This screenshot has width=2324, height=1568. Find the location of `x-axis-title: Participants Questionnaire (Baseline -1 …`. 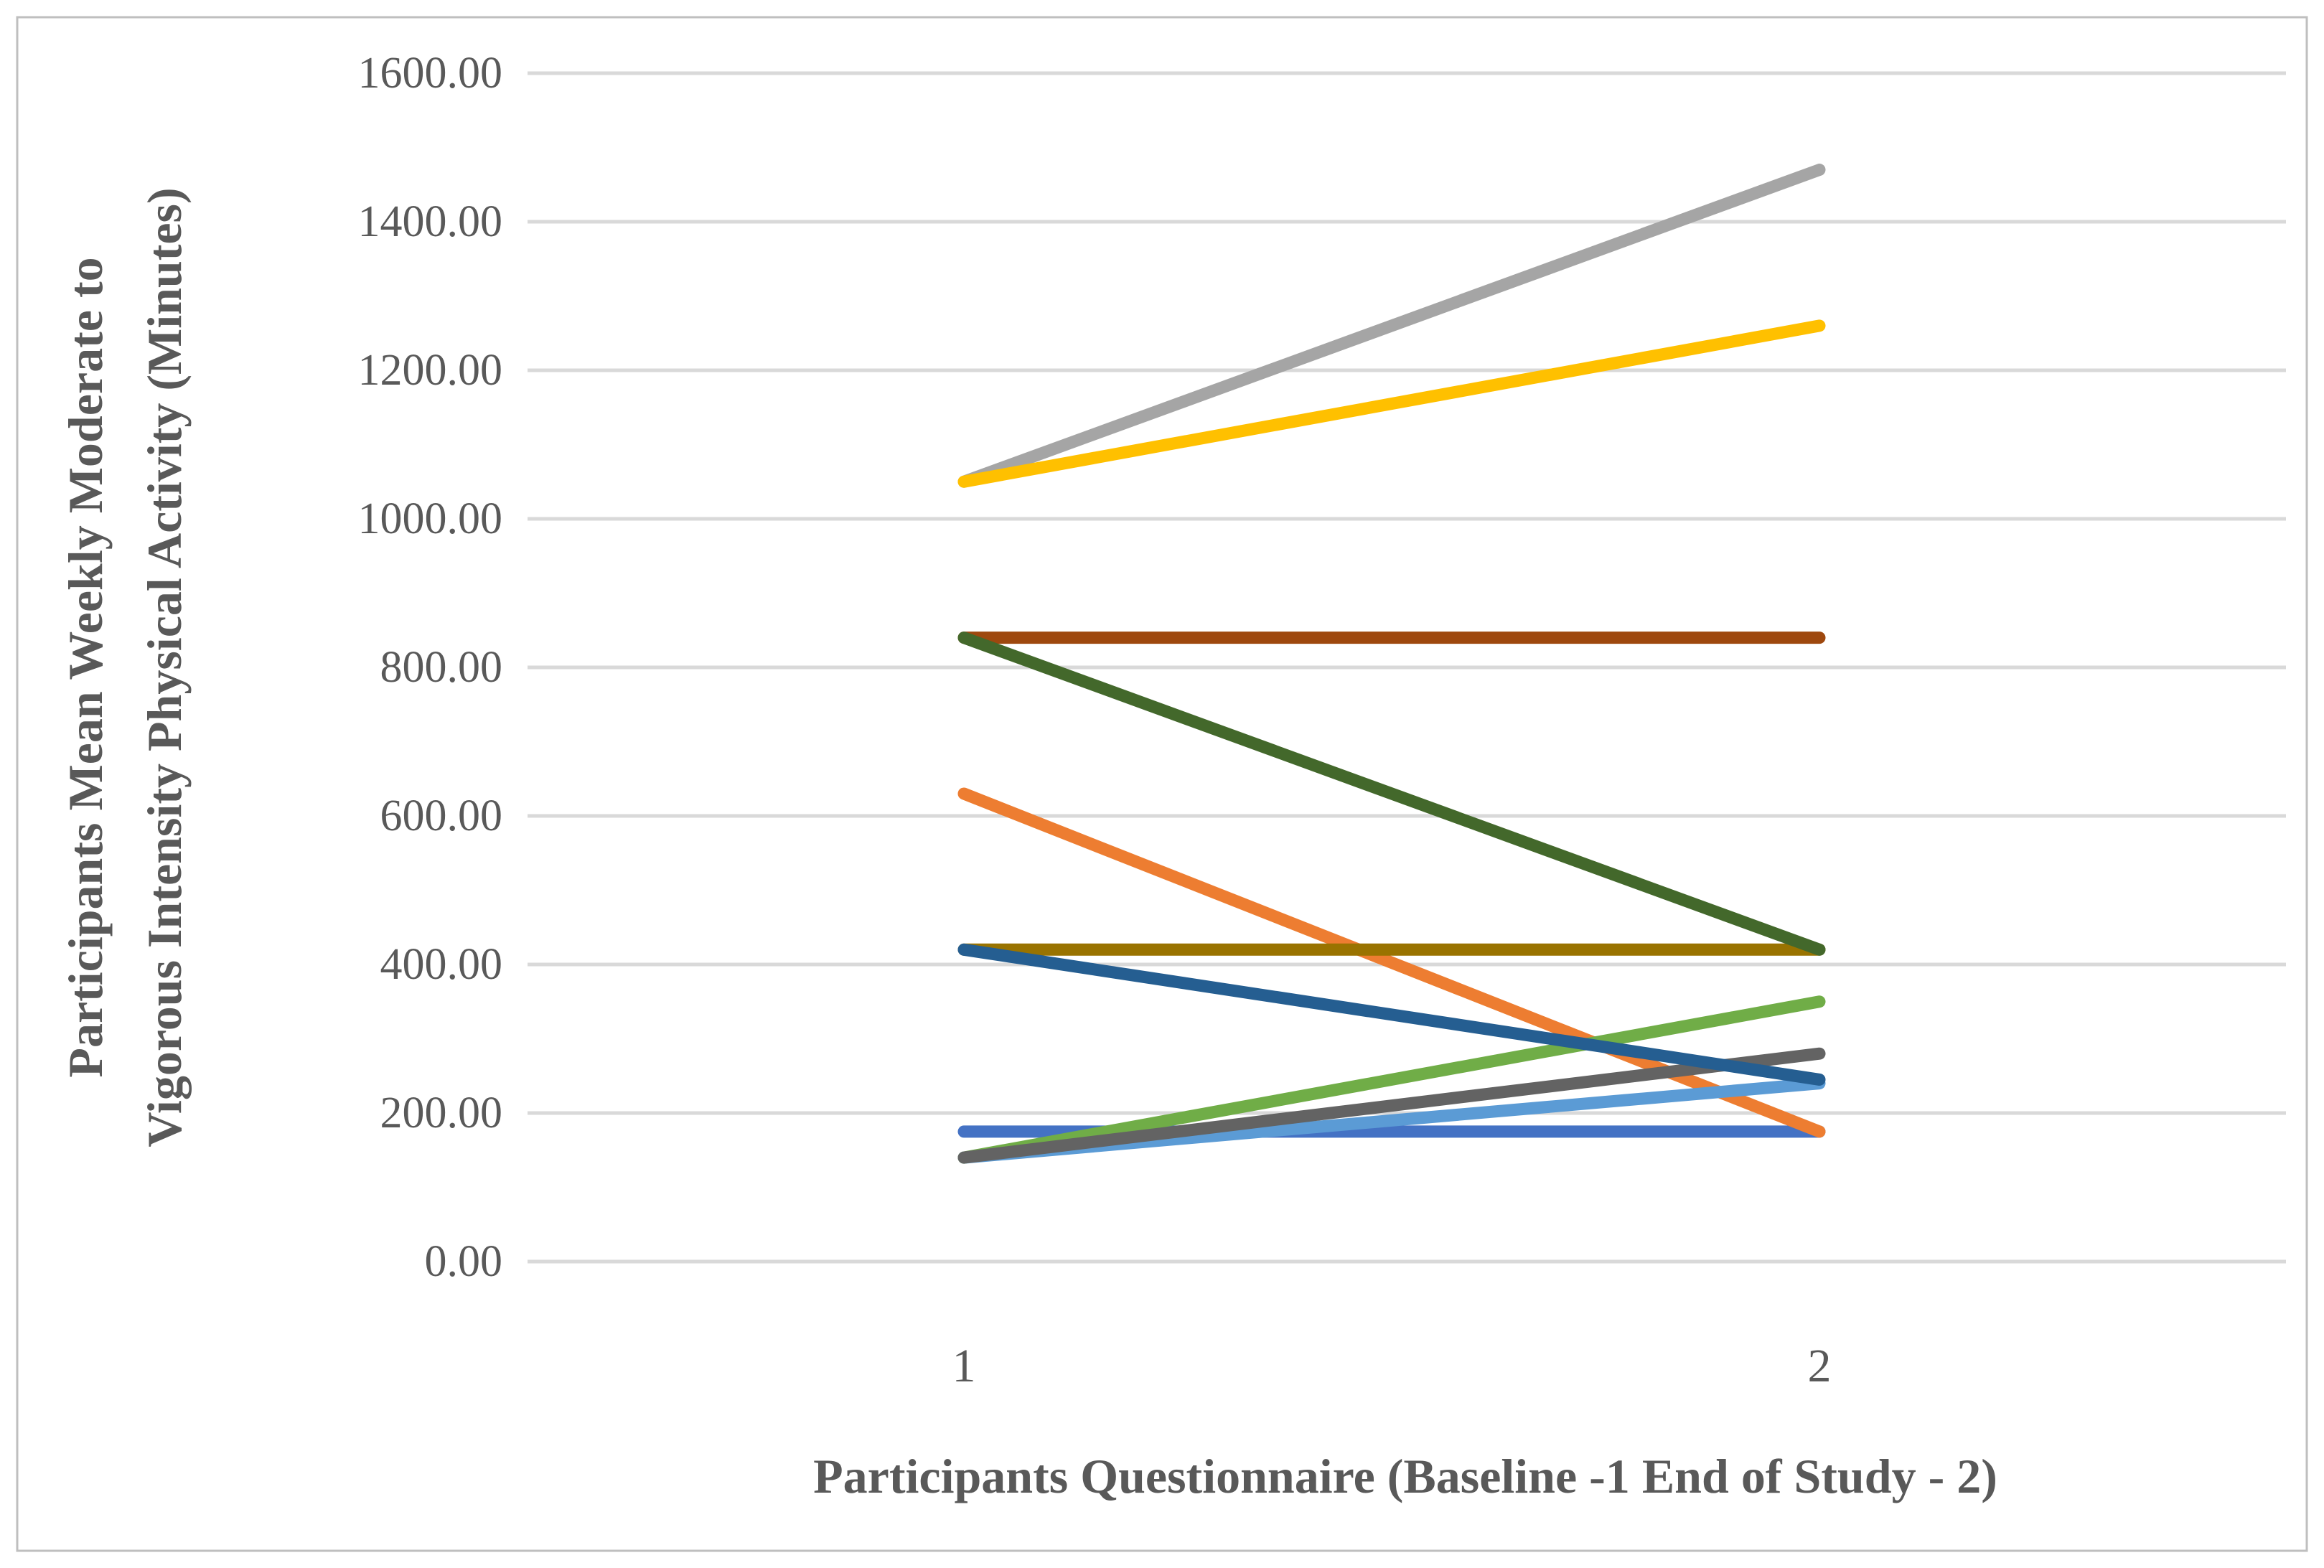

x-axis-title: Participants Questionnaire (Baseline -1 … is located at coordinates (1405, 1476).